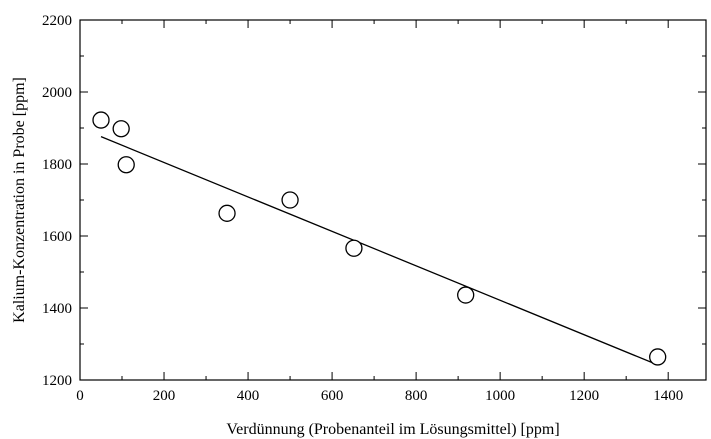 The image size is (711, 439). I want to click on y-axis-label: Kalium-Konzentration in Probe [ppm], so click(19, 200).